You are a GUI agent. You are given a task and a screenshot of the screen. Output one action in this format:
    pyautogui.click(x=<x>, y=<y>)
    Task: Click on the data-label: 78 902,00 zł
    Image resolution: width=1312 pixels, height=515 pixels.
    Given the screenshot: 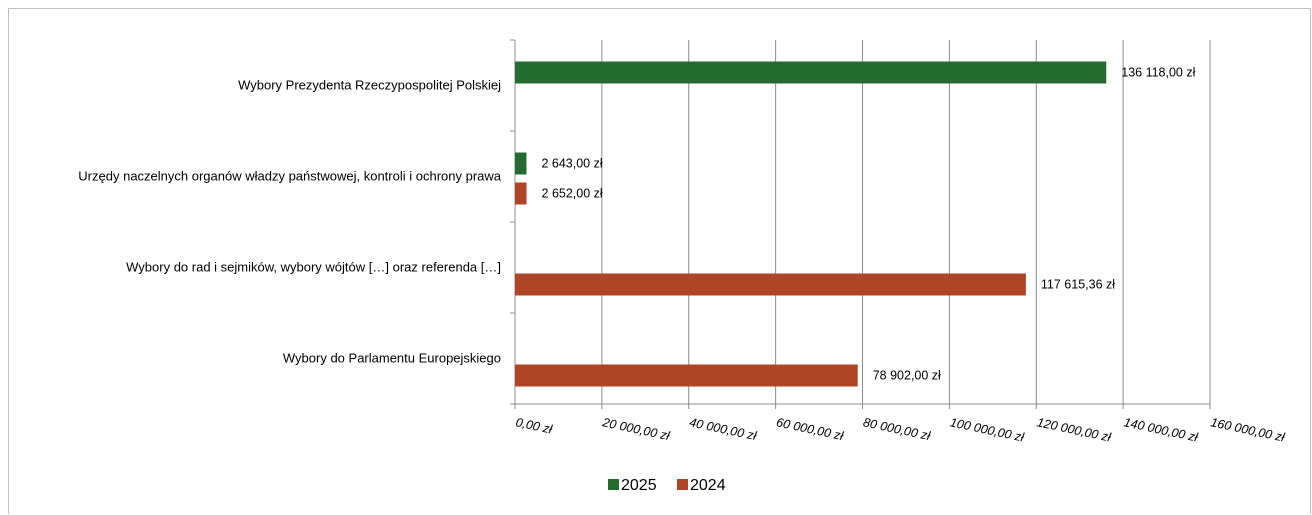 What is the action you would take?
    pyautogui.click(x=907, y=376)
    